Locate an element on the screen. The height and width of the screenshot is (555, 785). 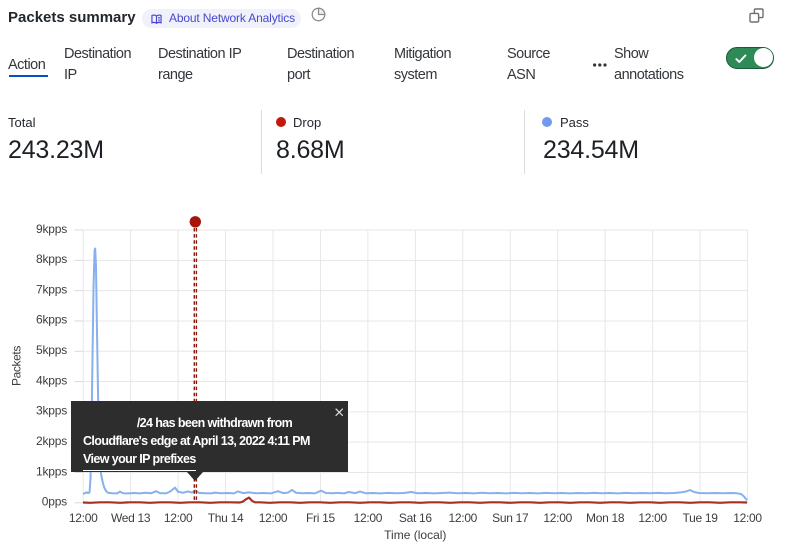
svg-text: Sun 17 is located at coordinates (510, 518).